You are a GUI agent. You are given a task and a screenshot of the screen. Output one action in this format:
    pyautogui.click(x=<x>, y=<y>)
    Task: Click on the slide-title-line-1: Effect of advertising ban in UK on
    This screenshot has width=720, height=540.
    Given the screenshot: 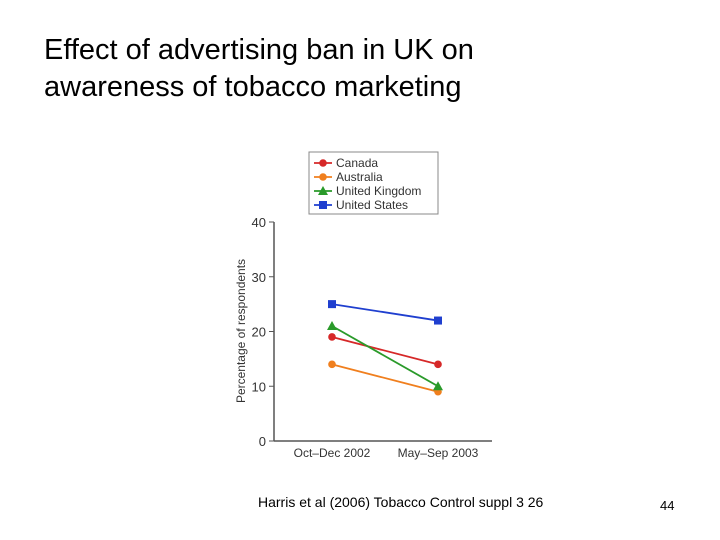 What is the action you would take?
    pyautogui.click(x=259, y=50)
    